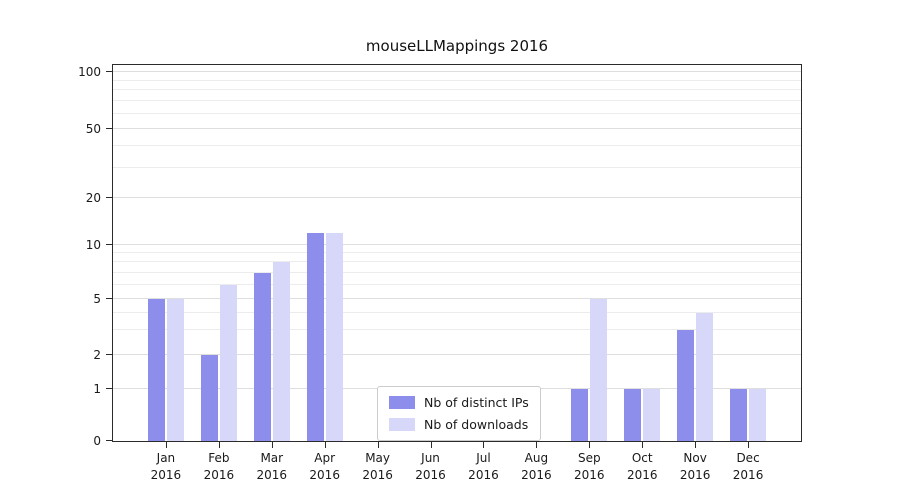 The width and height of the screenshot is (900, 500). What do you see at coordinates (589, 458) in the screenshot?
I see `x-tick-month: Sep` at bounding box center [589, 458].